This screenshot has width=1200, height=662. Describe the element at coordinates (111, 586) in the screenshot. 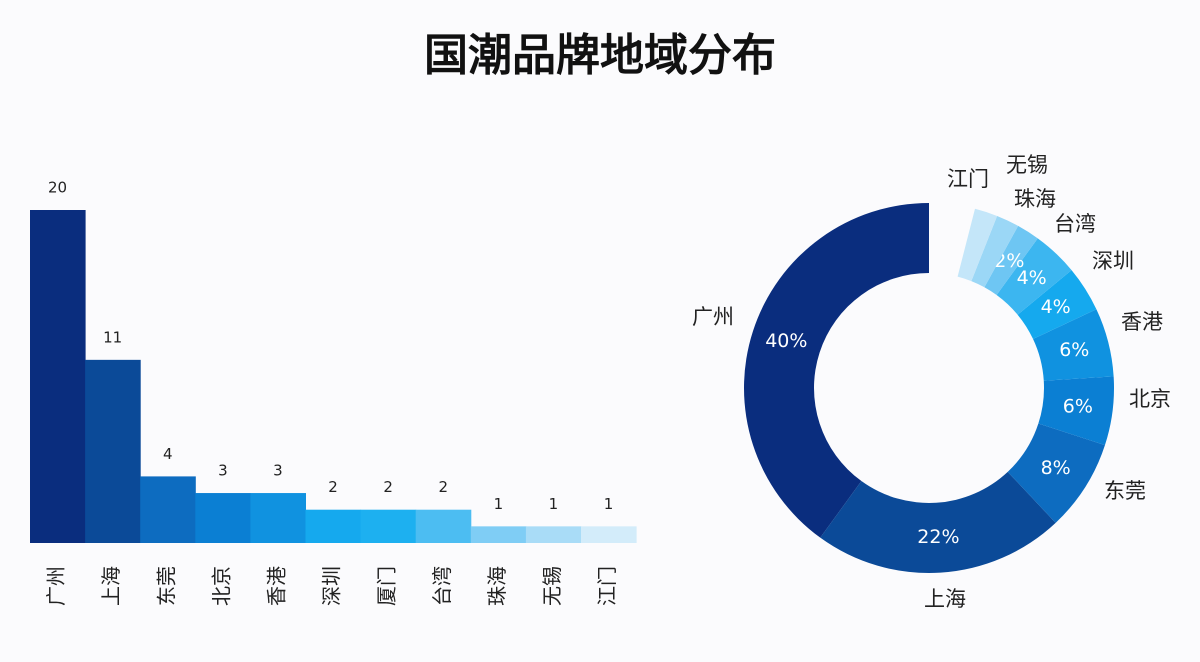

I see `x-tick-label: 上海` at that location.